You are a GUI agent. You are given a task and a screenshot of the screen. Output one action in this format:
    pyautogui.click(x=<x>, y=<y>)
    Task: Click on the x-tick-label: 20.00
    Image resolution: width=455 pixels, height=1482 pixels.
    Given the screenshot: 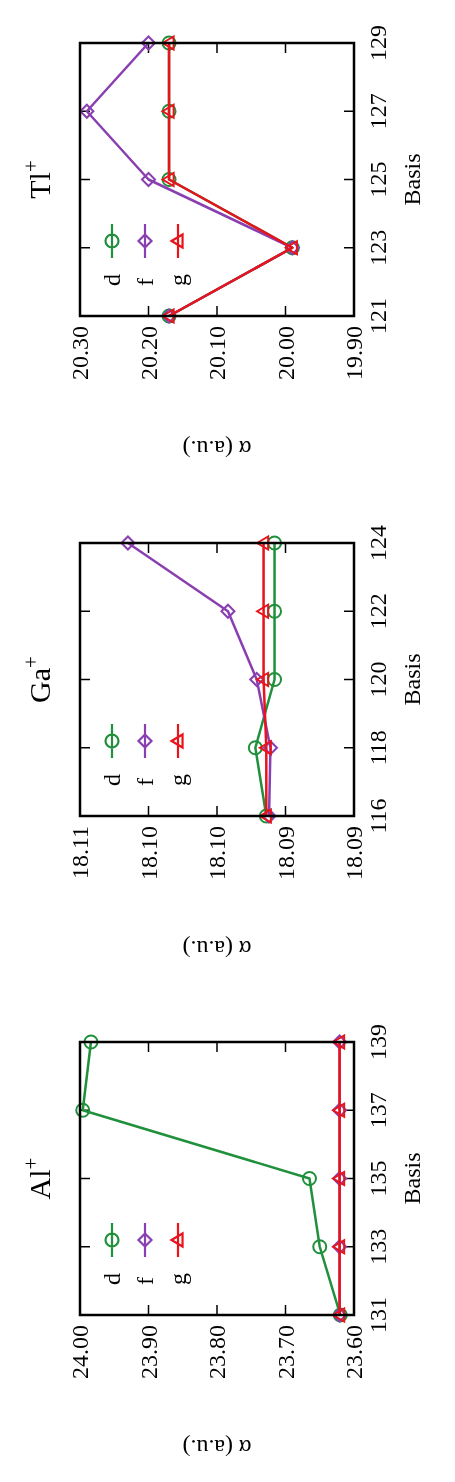 What is the action you would take?
    pyautogui.click(x=285, y=353)
    